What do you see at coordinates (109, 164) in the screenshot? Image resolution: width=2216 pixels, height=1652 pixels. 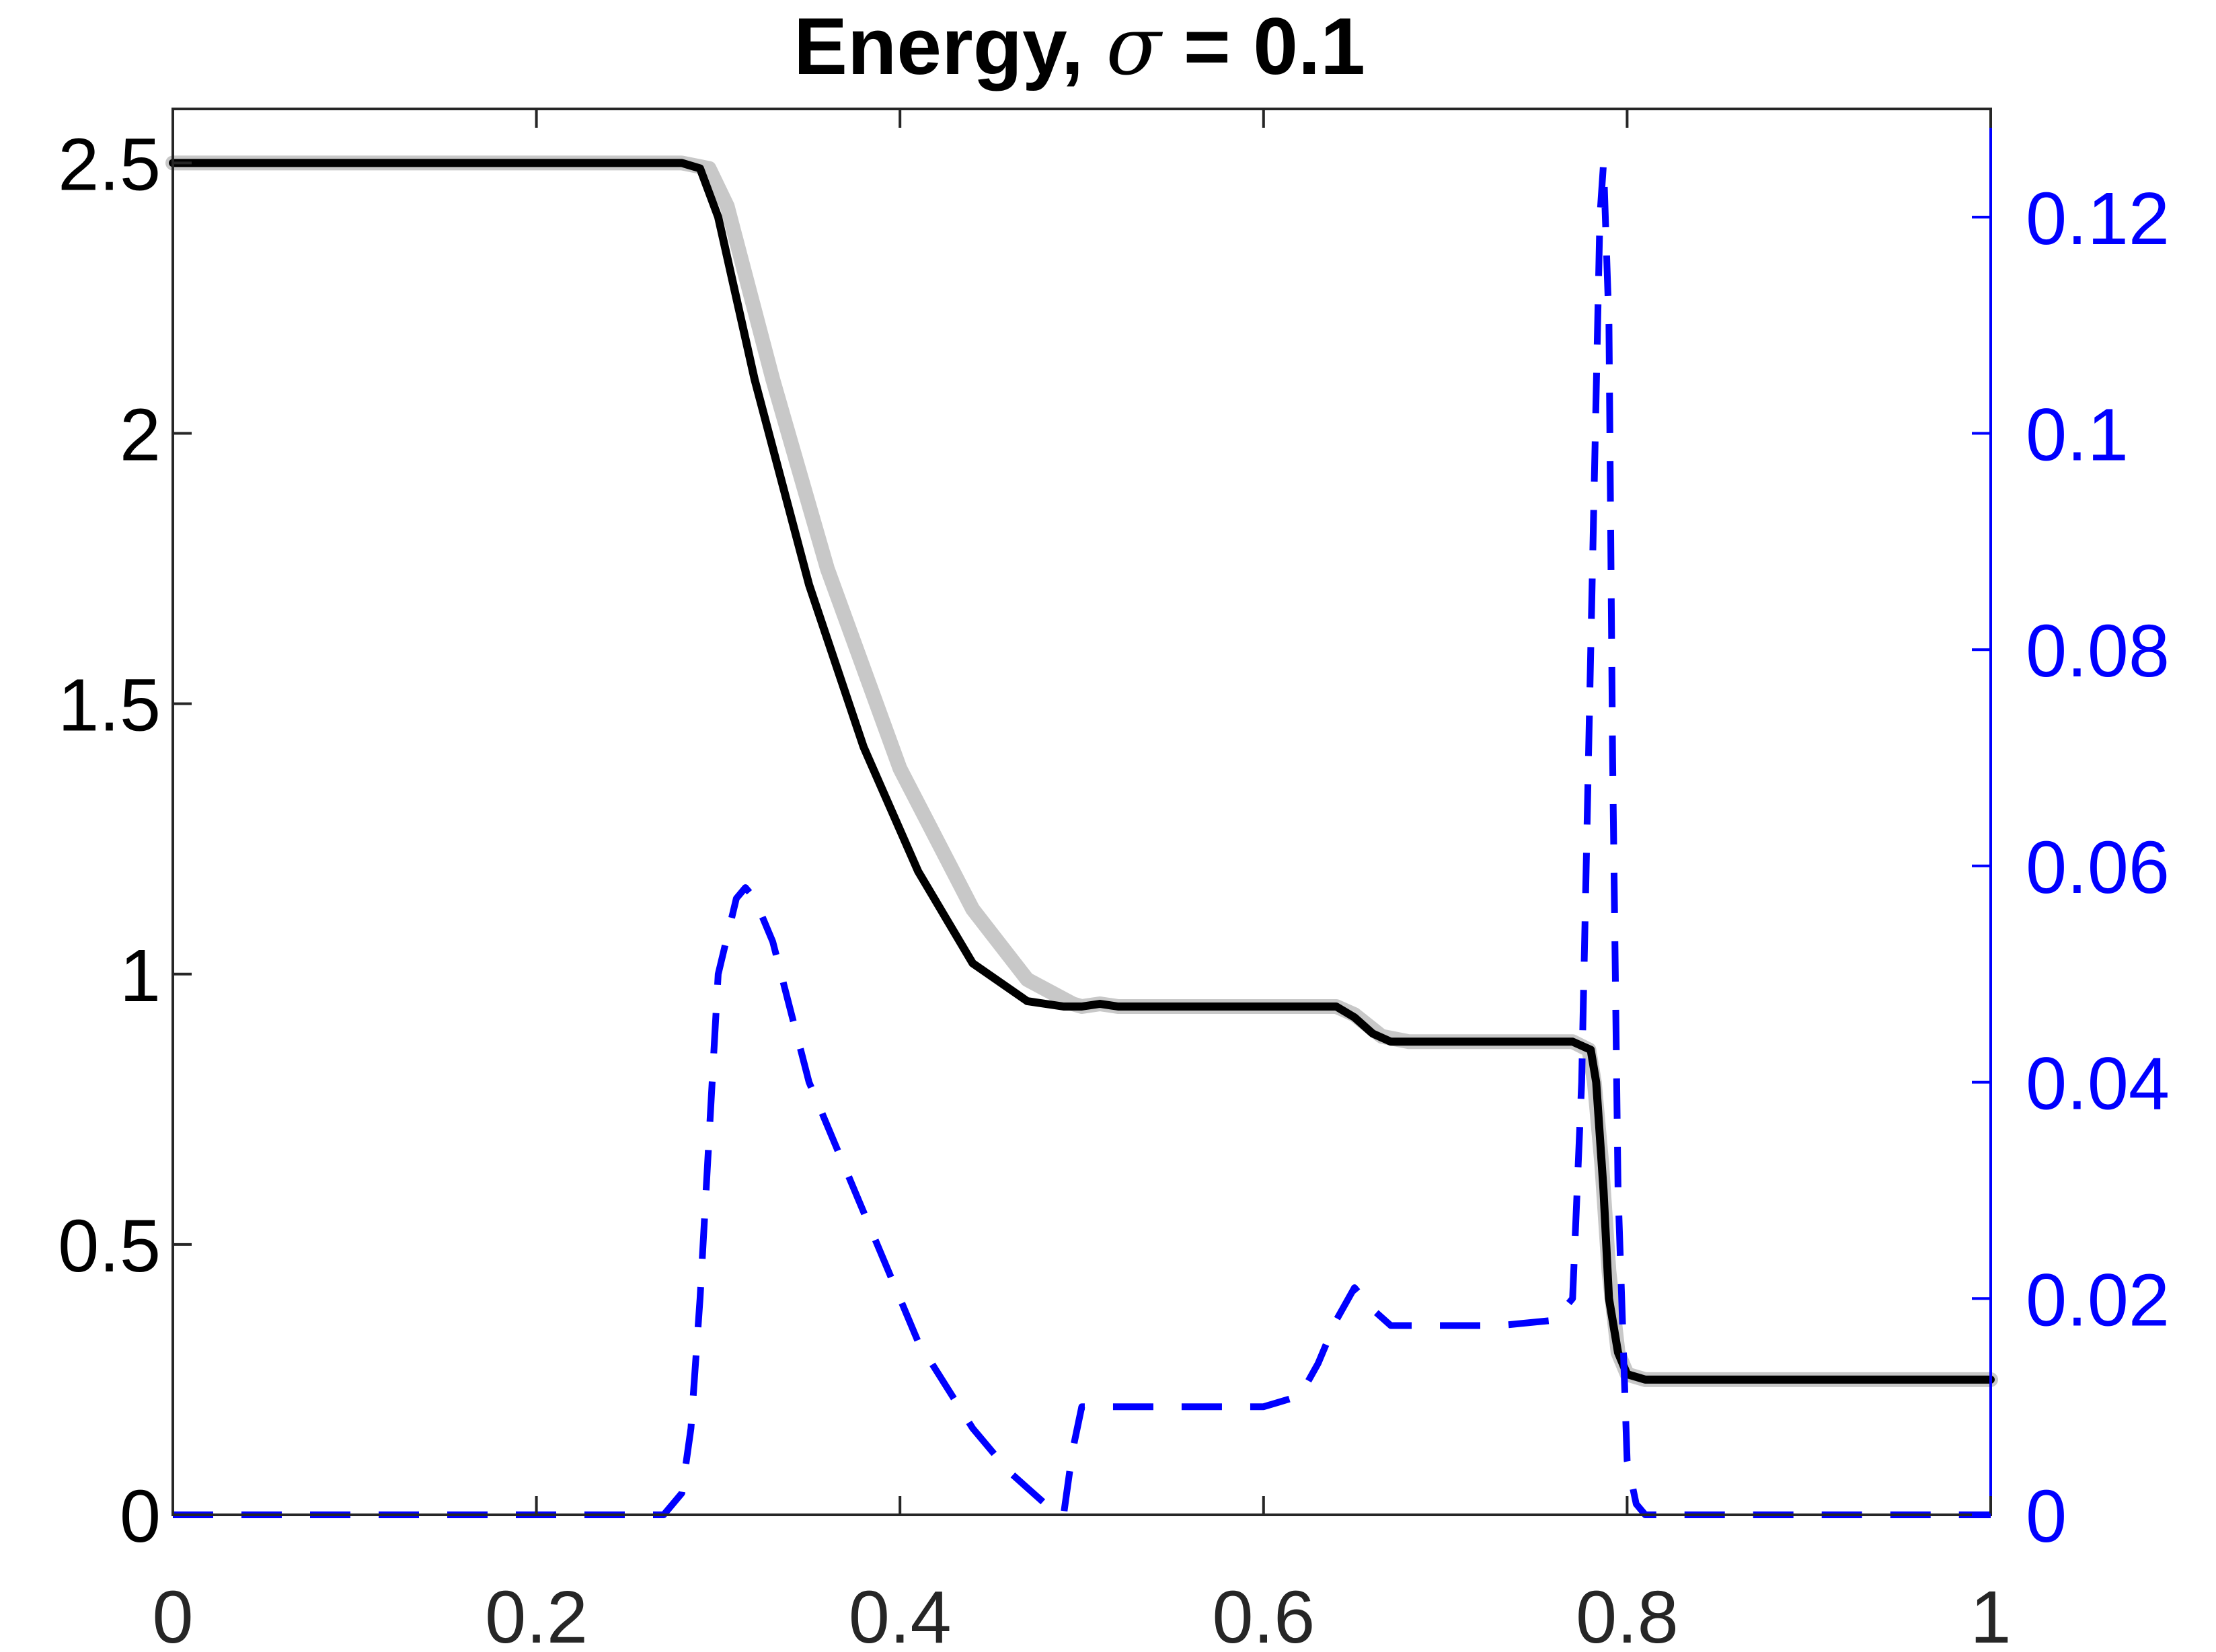 I see `y-left-tick-label: 2.5` at bounding box center [109, 164].